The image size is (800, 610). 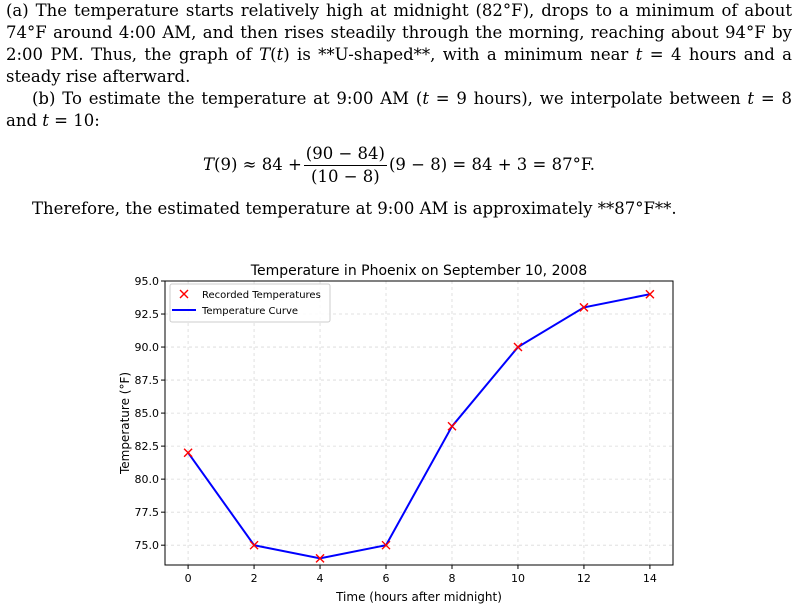 I want to click on eq-numerator: (90 − 84), so click(x=345, y=155).